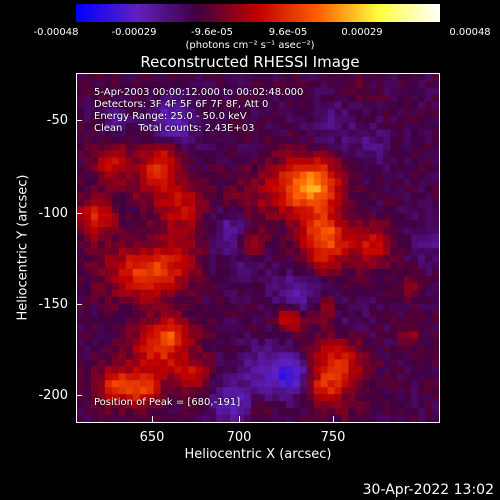 The width and height of the screenshot is (500, 500). I want to click on plot-timestamp: 30-Apr-2022 13:02, so click(428, 490).